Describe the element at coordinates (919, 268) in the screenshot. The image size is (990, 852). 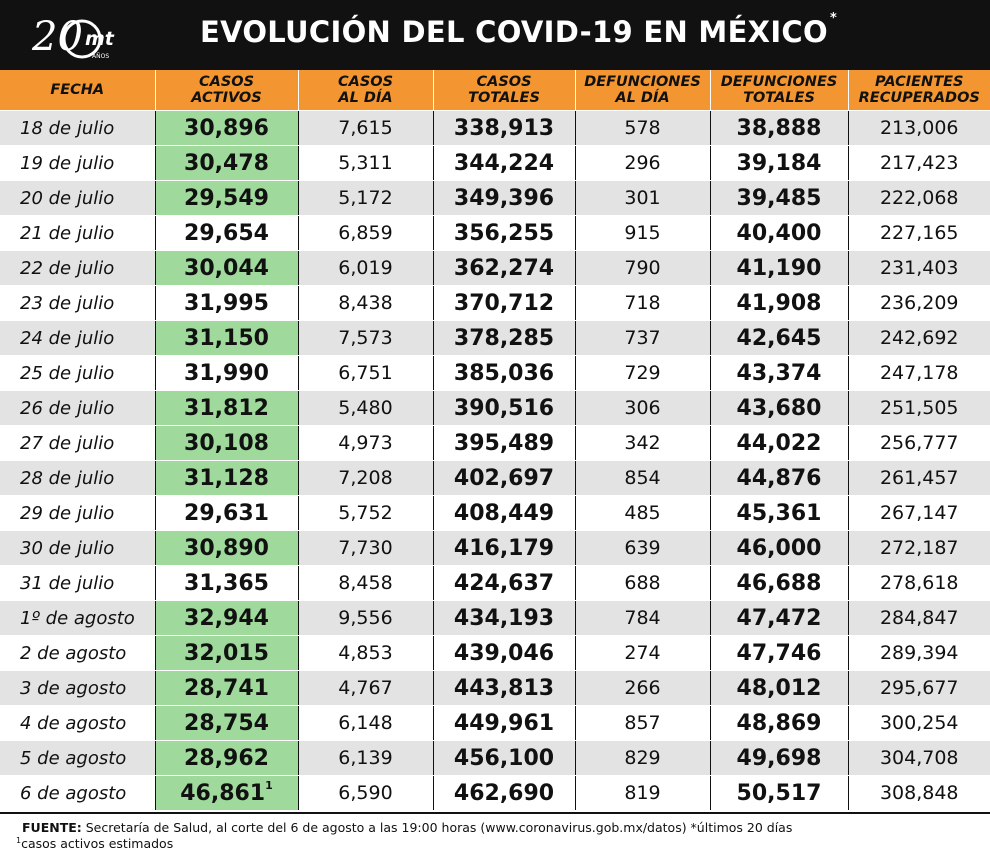
I see `cell-value: 231,403` at that location.